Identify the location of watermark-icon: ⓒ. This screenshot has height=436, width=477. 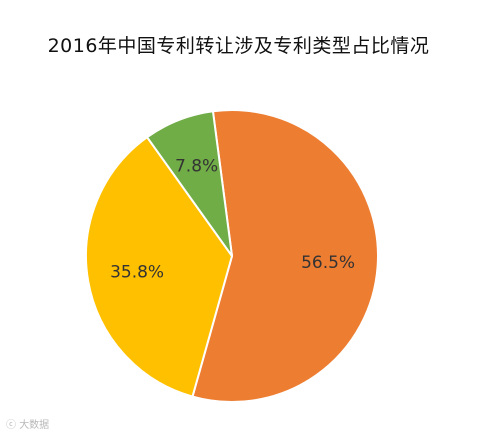
(11, 425).